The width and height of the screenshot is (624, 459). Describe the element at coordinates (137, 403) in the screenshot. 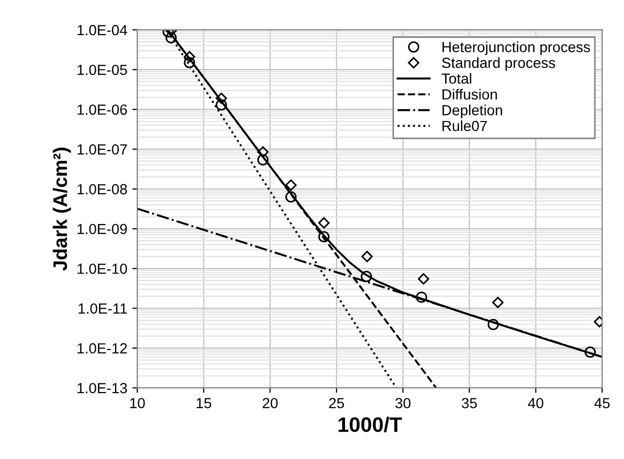

I see `x-tick-label: 10` at that location.